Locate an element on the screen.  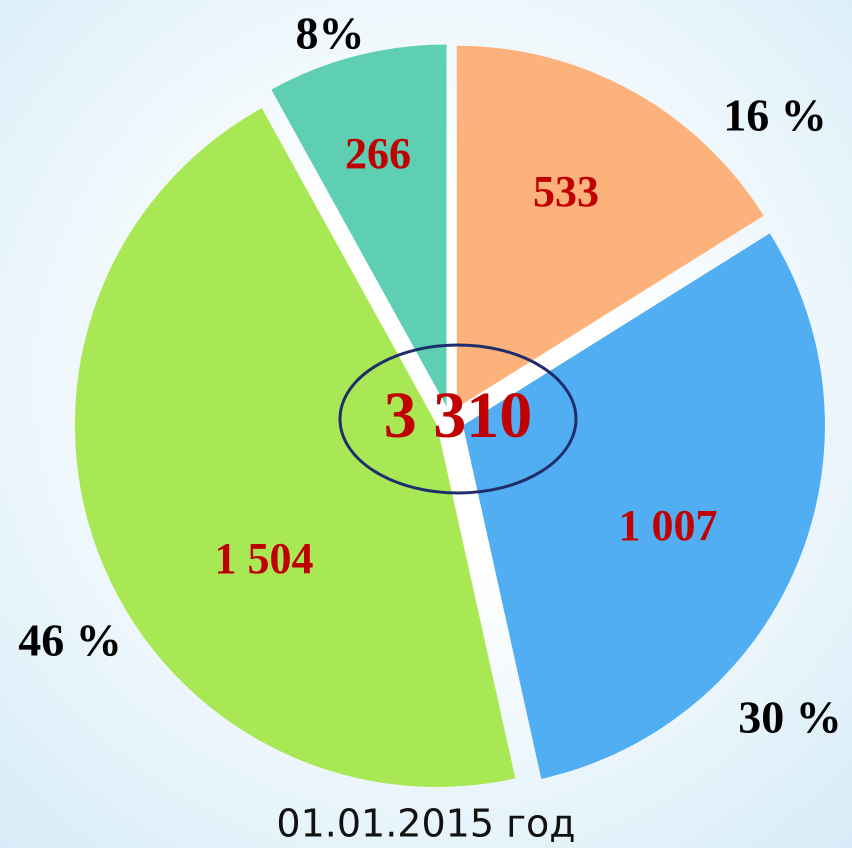
center-label: 3 310 is located at coordinates (458, 415).